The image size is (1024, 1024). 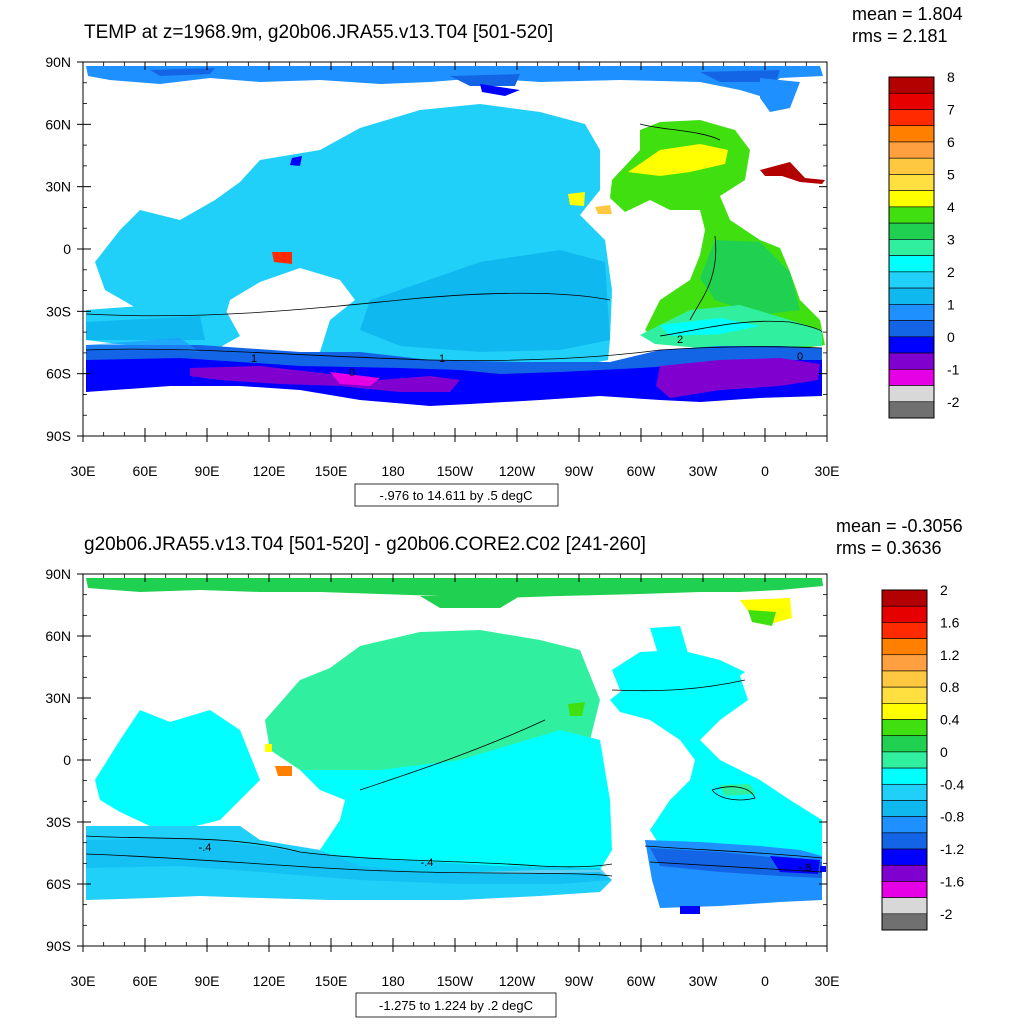 What do you see at coordinates (951, 109) in the screenshot?
I see `colorbar-label: 7` at bounding box center [951, 109].